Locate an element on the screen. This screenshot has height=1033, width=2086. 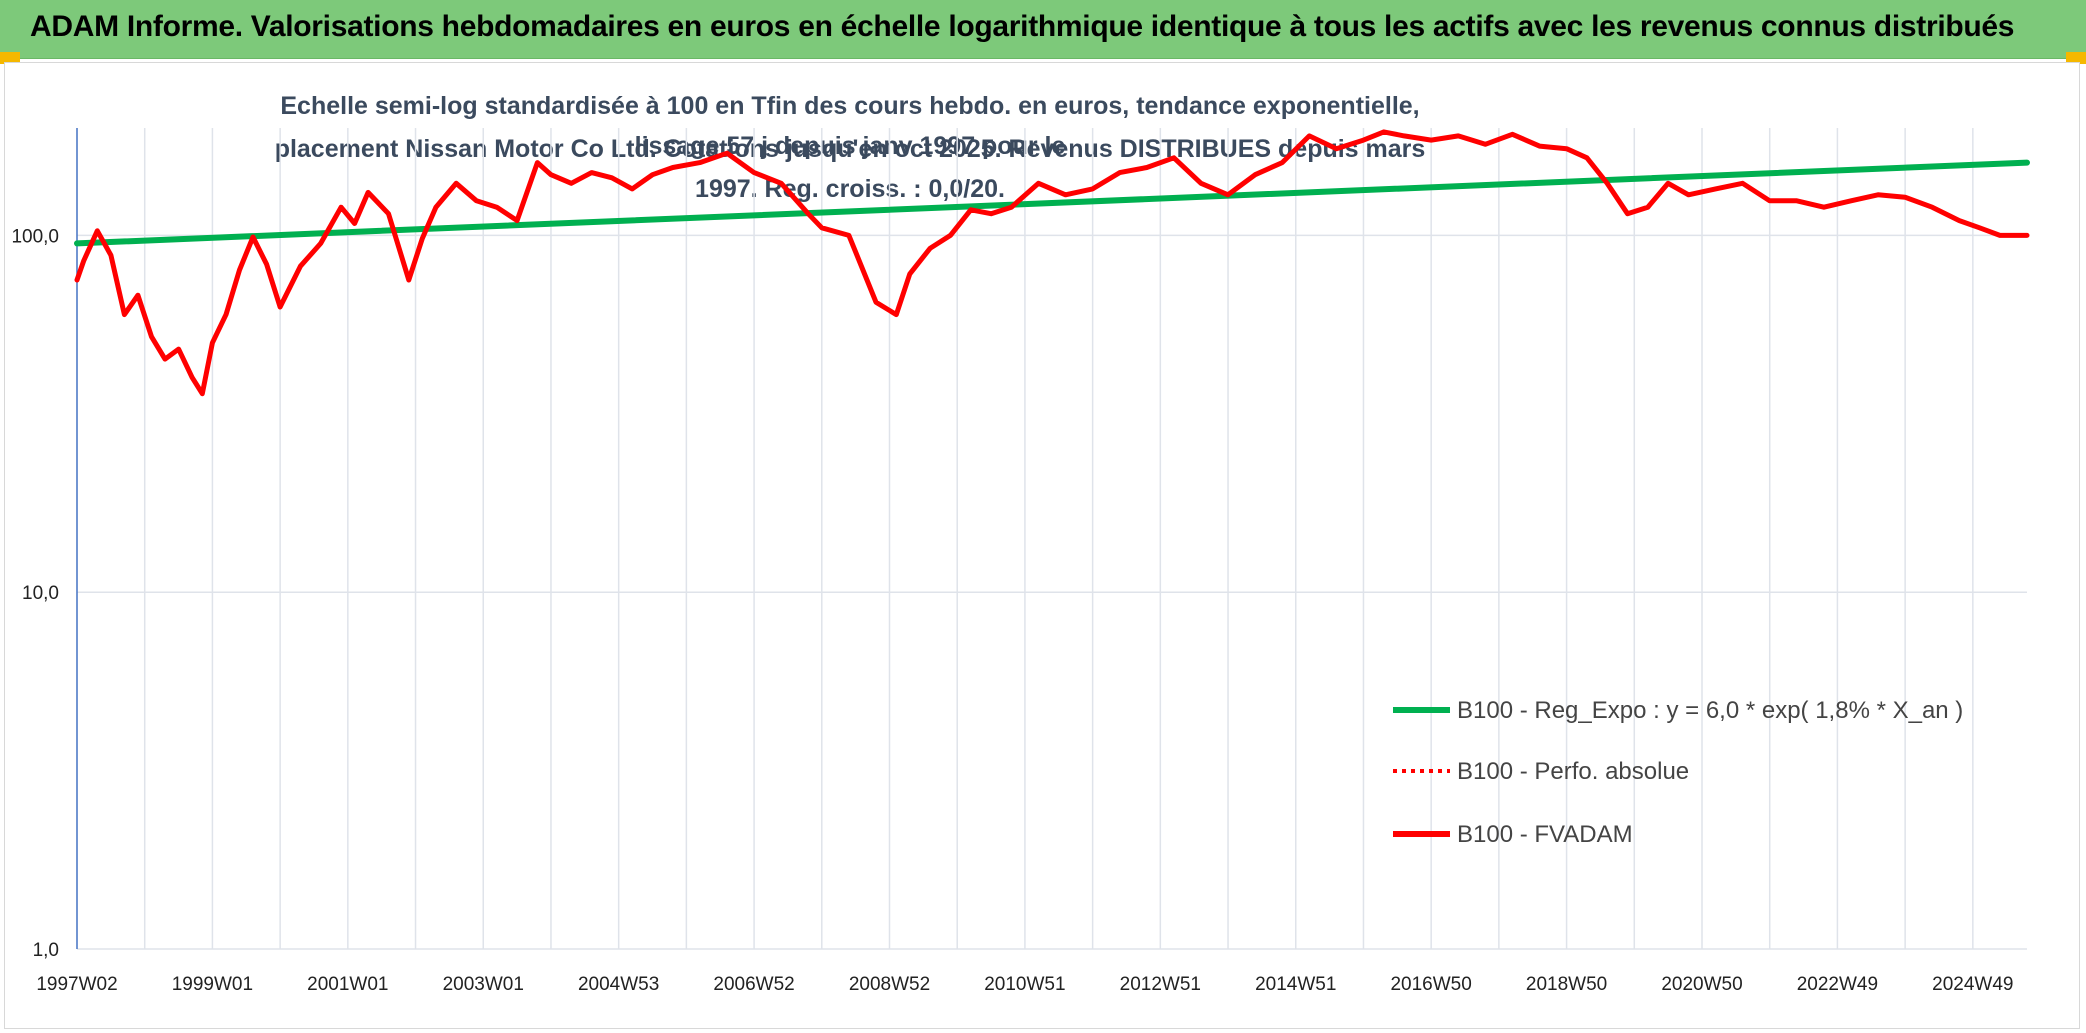
x-tick-label: 2022W49 is located at coordinates (1837, 984).